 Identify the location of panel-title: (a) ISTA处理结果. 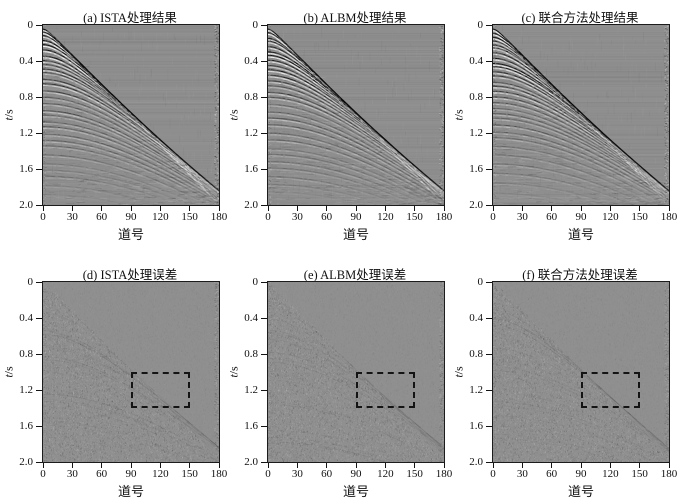
(130, 18).